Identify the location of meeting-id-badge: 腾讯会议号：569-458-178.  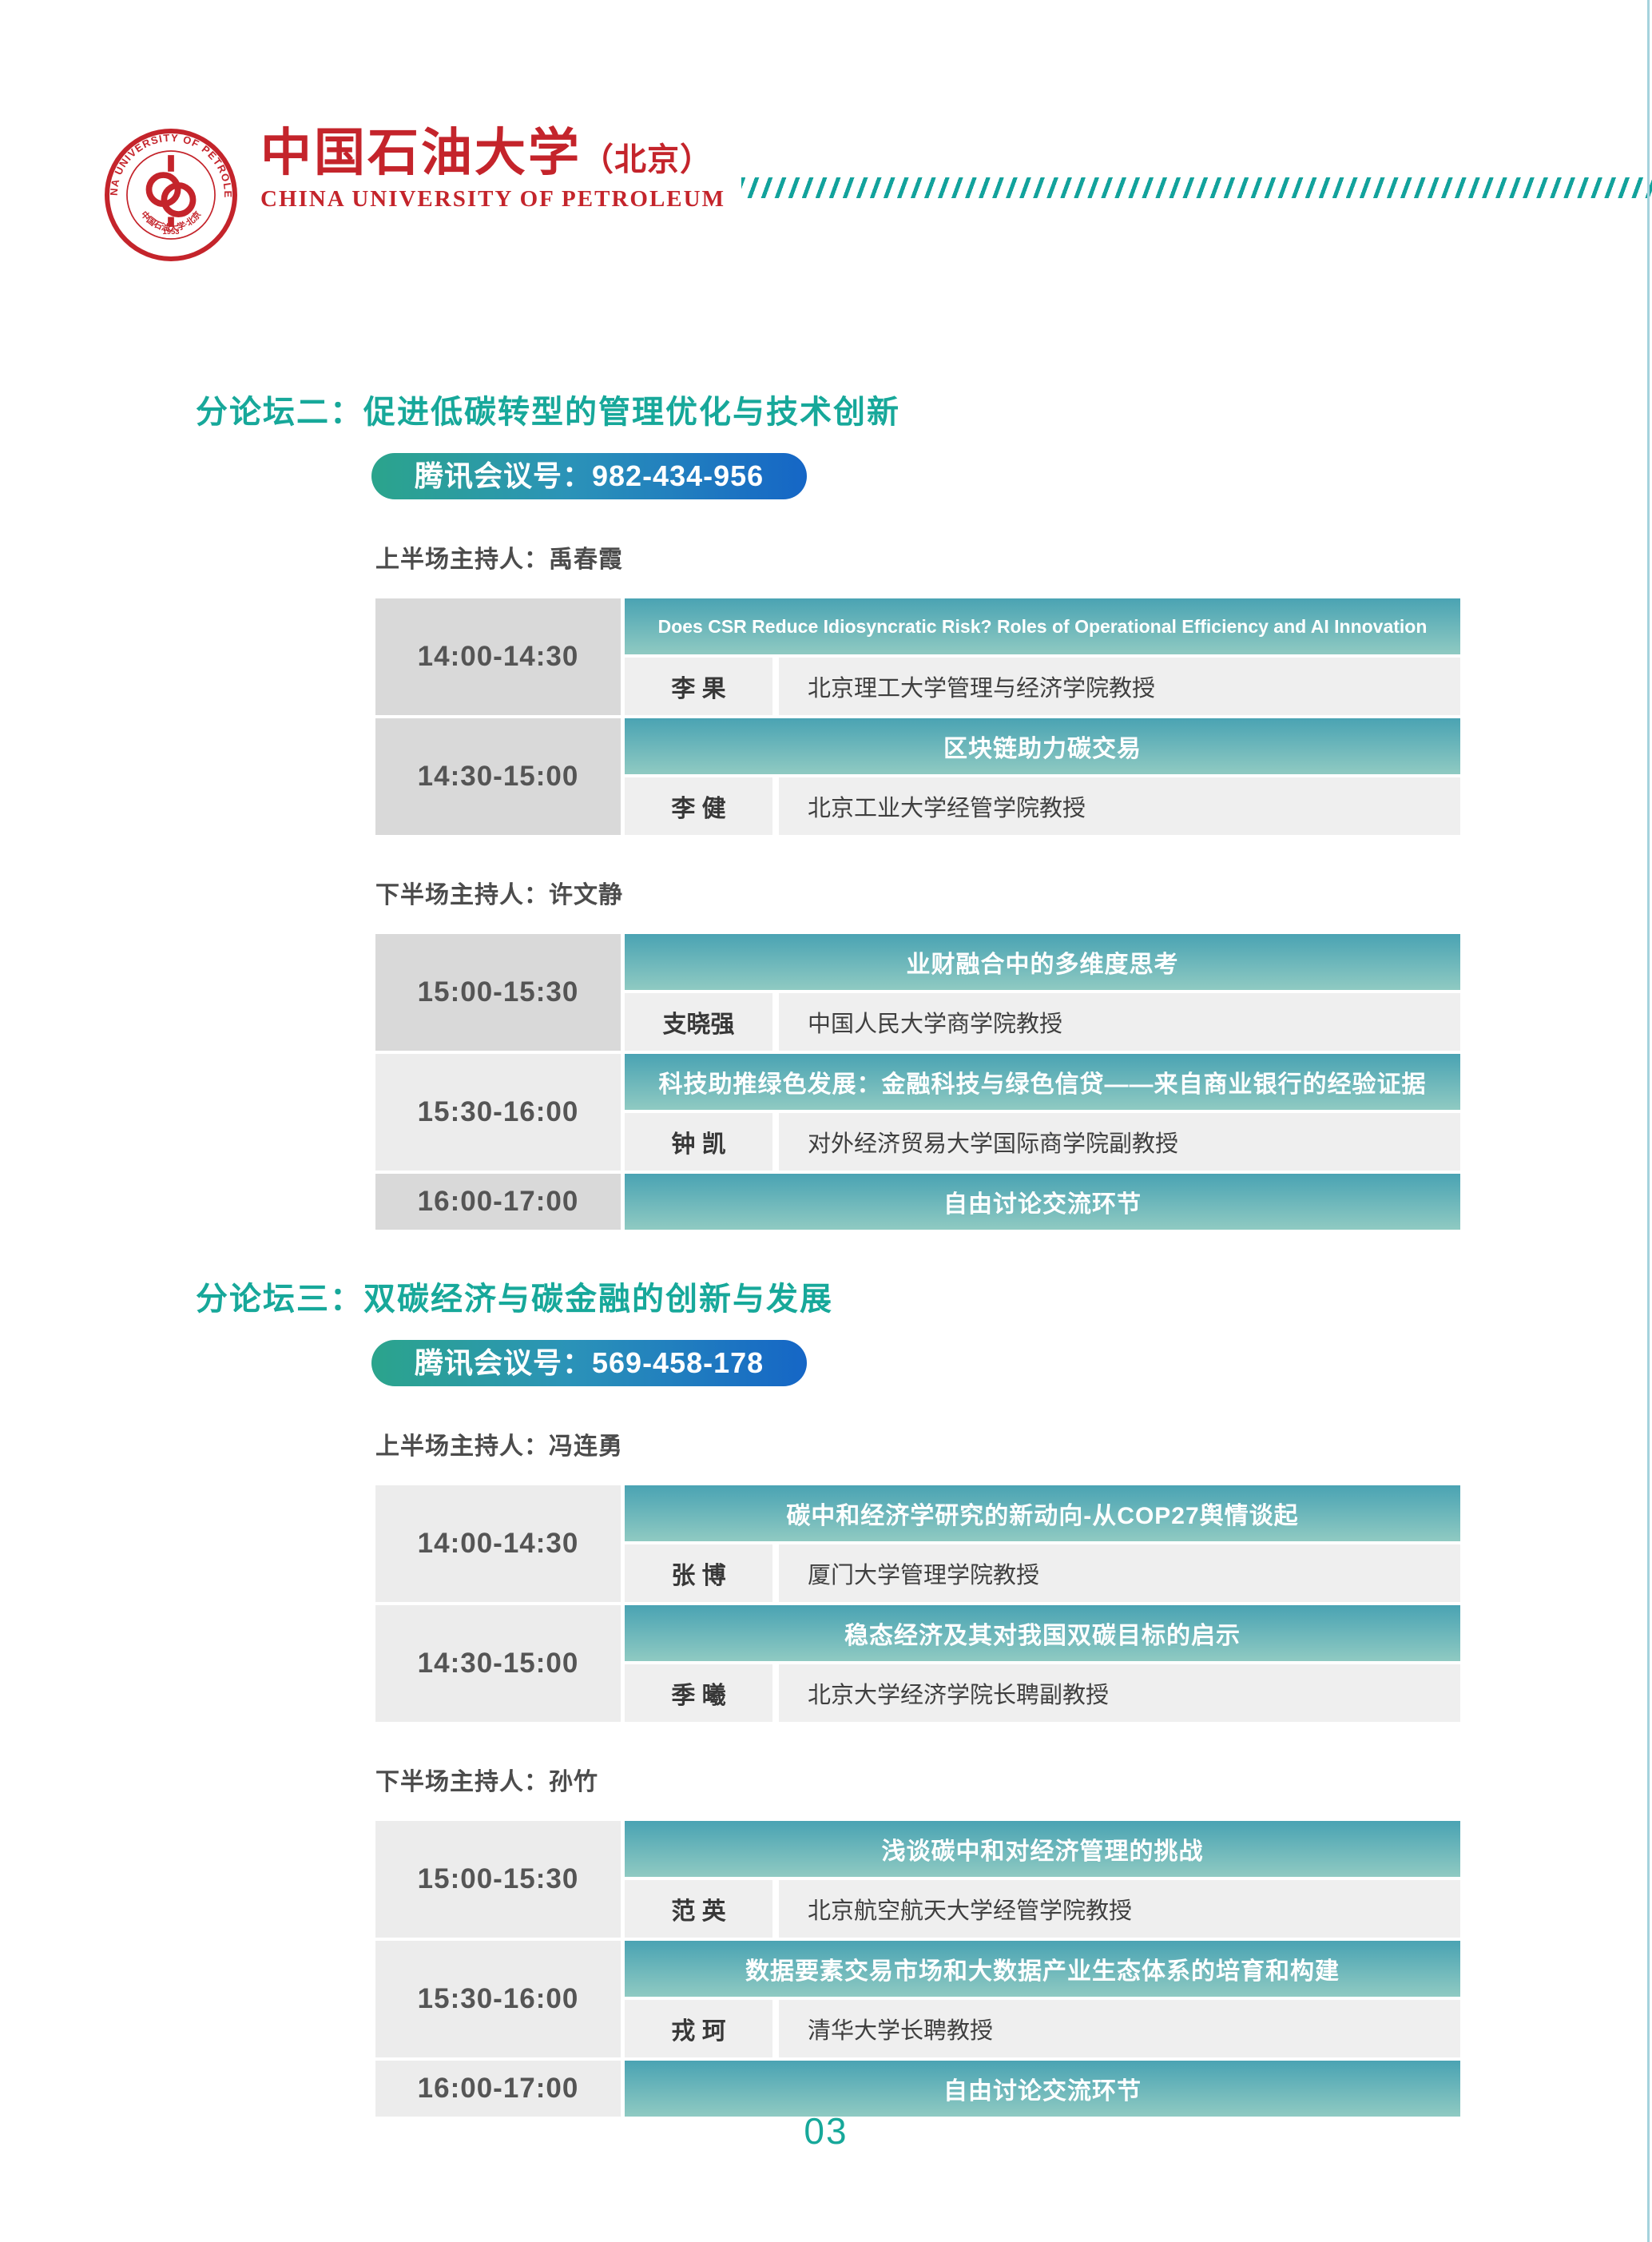
(589, 1363).